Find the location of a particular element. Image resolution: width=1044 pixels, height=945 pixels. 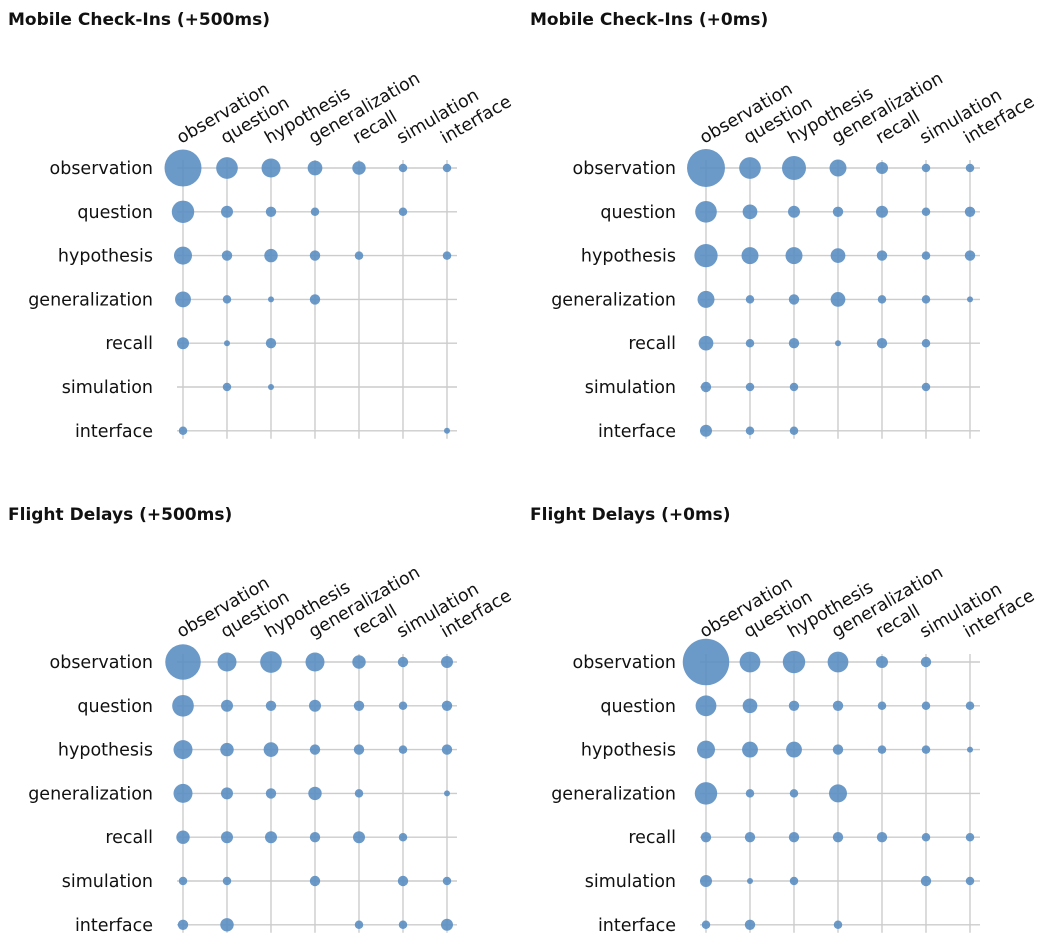

bubble-simulation-observation is located at coordinates (183, 881).